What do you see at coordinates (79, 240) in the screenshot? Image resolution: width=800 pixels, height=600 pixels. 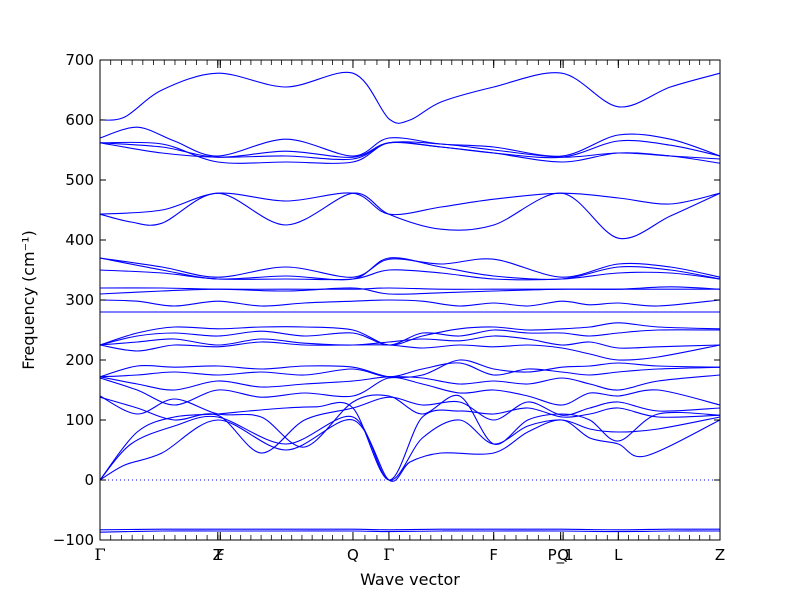 I see `y-tick-label: 400` at bounding box center [79, 240].